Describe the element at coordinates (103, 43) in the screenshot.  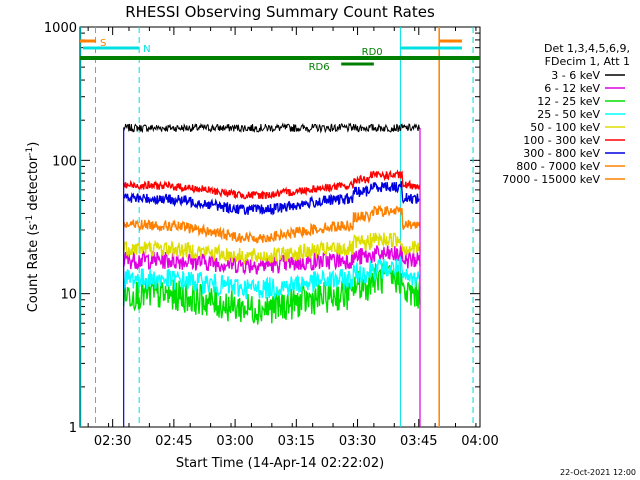
I see `saa-label: S` at that location.